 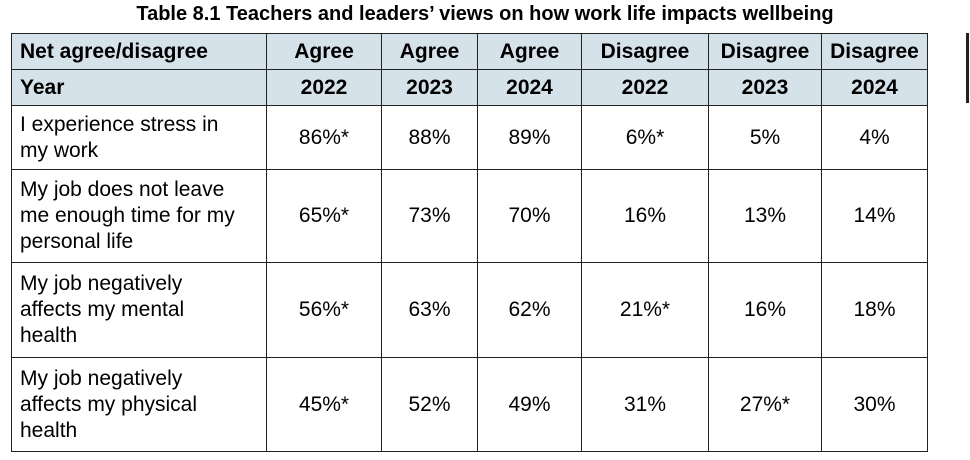 I want to click on cell-value: 52%, so click(x=429, y=404).